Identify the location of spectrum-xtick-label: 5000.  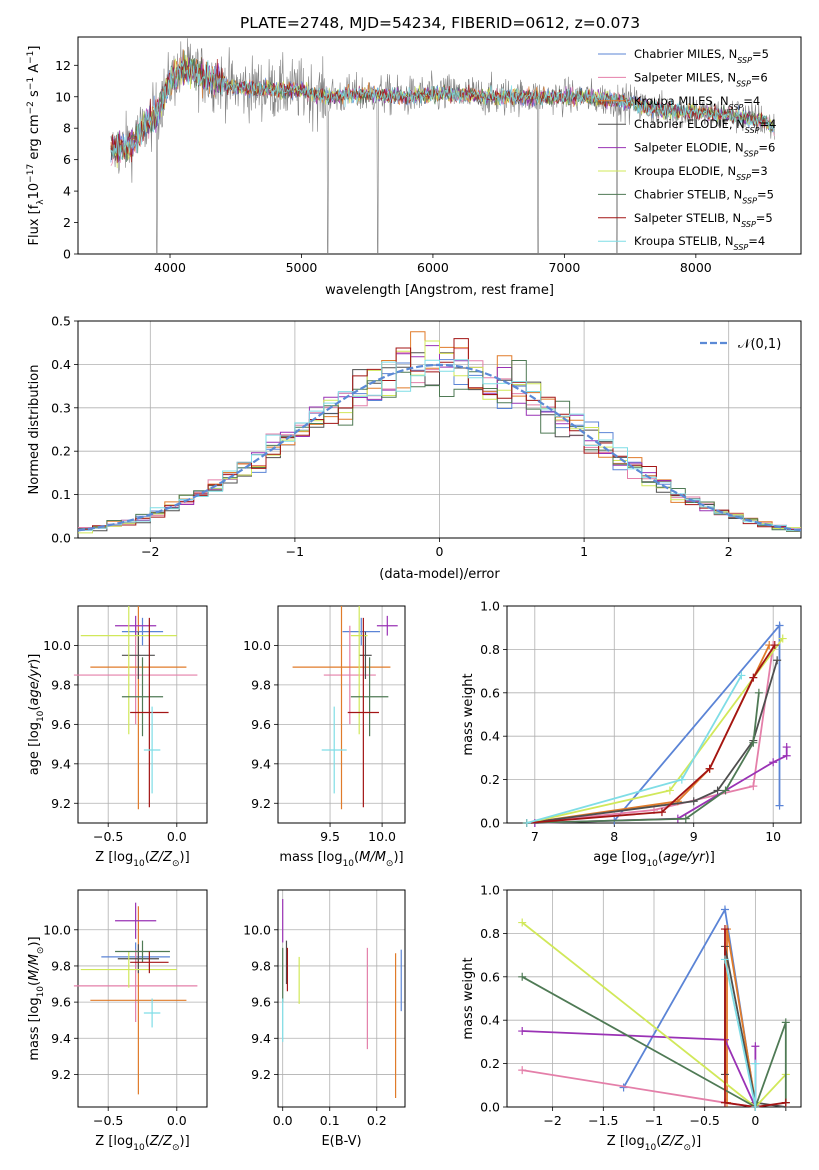
(302, 267).